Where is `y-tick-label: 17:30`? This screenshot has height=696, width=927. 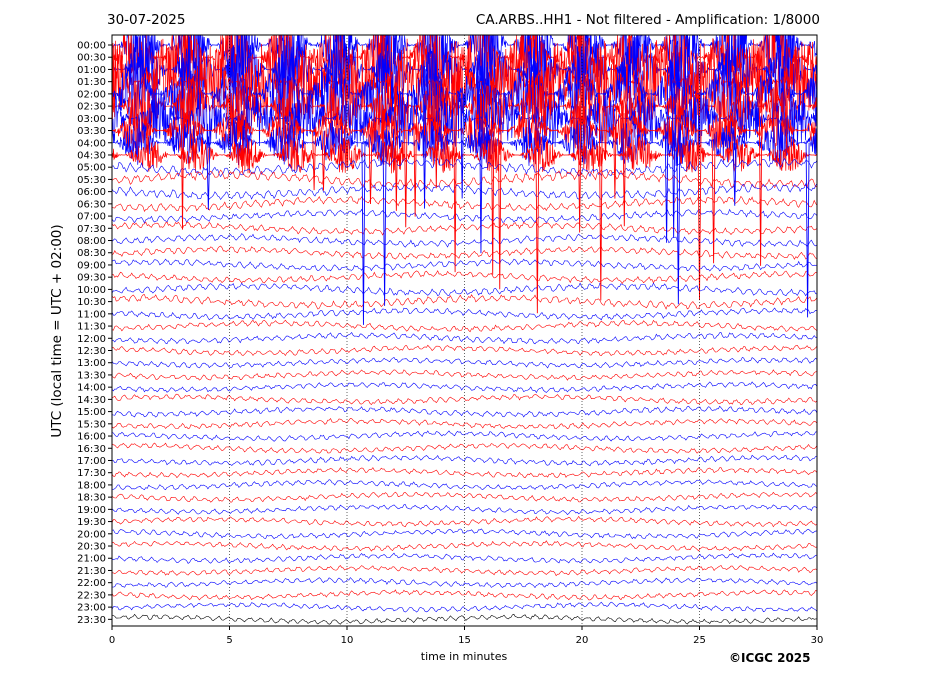 y-tick-label: 17:30 is located at coordinates (91, 473).